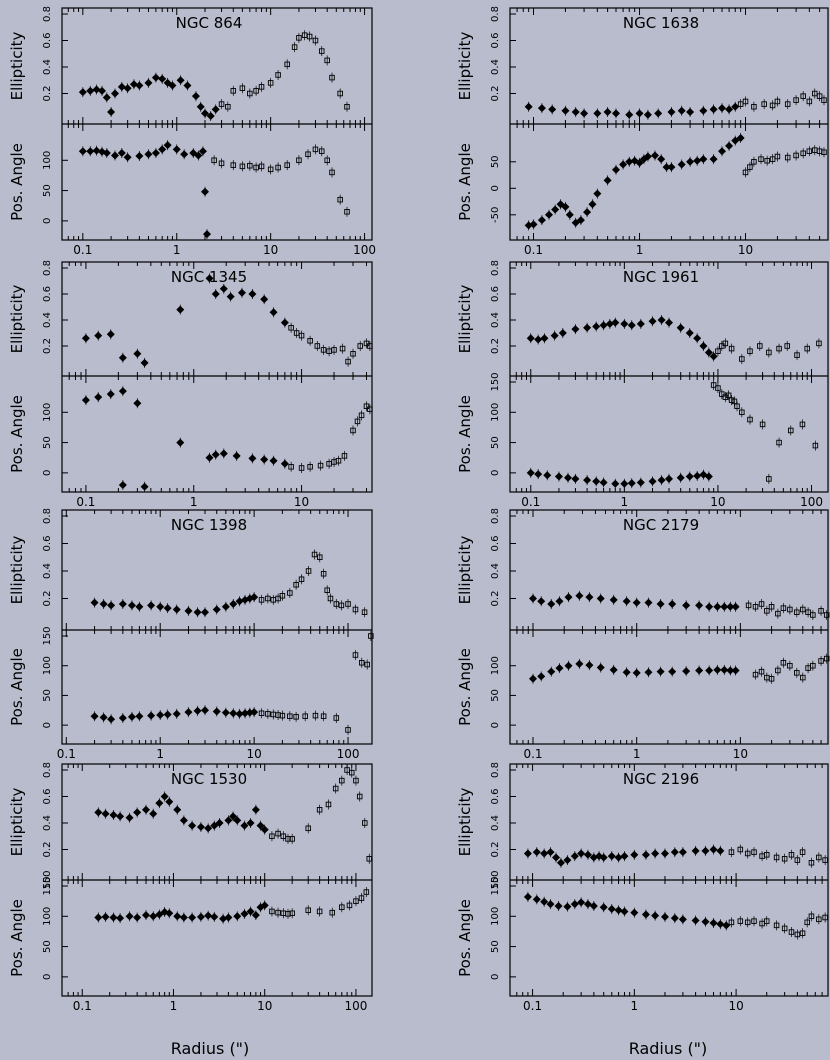 Image resolution: width=830 pixels, height=1060 pixels. What do you see at coordinates (559, 601) in the screenshot?
I see `ngc-2179-ellipticity-point` at bounding box center [559, 601].